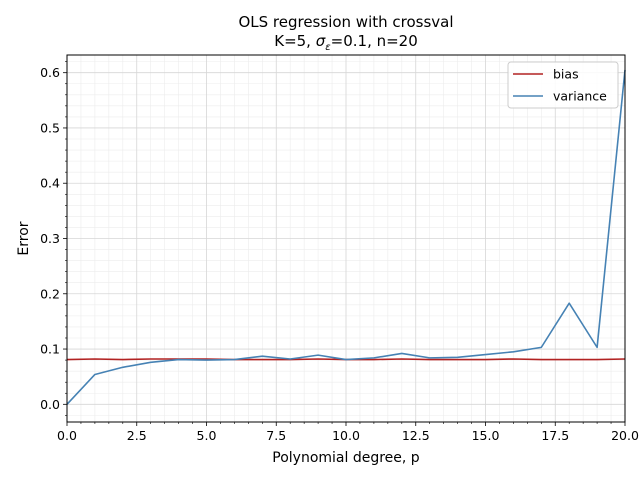 The image size is (640, 480). I want to click on legend-label-variance: variance, so click(580, 96).